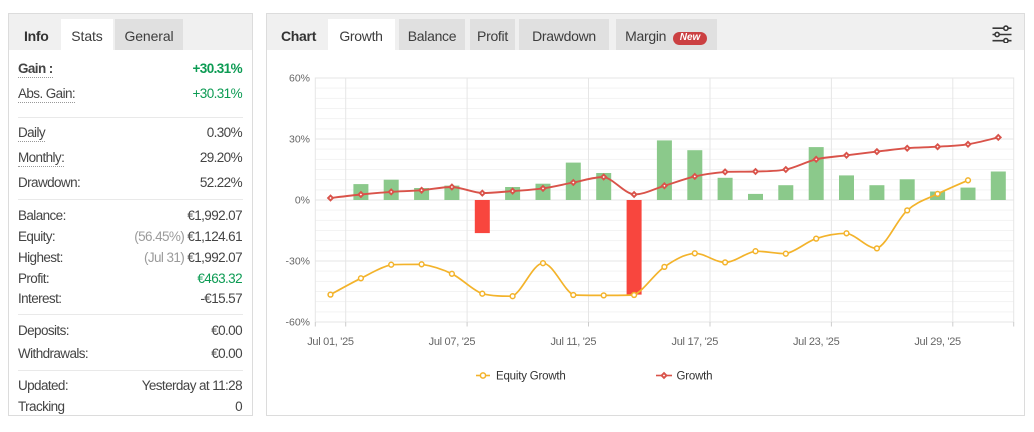  I want to click on svg-text: Jul 17, '25, so click(695, 342).